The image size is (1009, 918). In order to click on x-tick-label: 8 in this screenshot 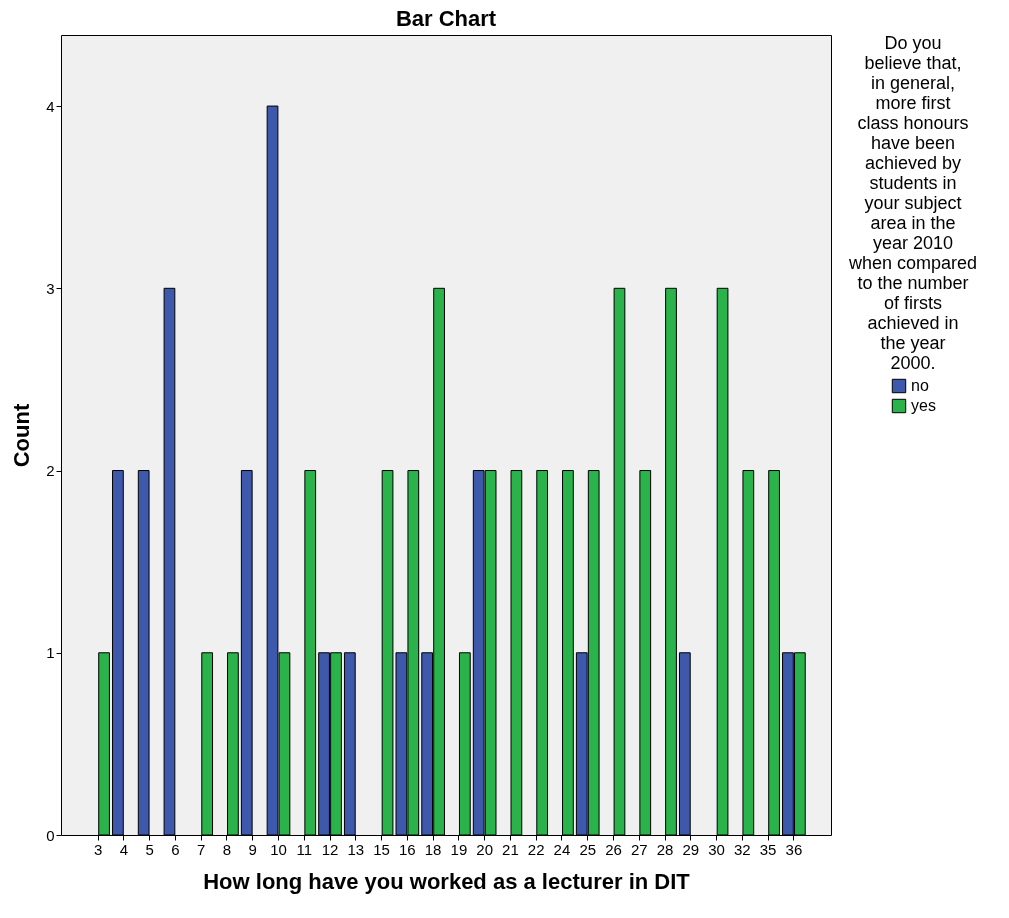, I will do `click(227, 849)`.